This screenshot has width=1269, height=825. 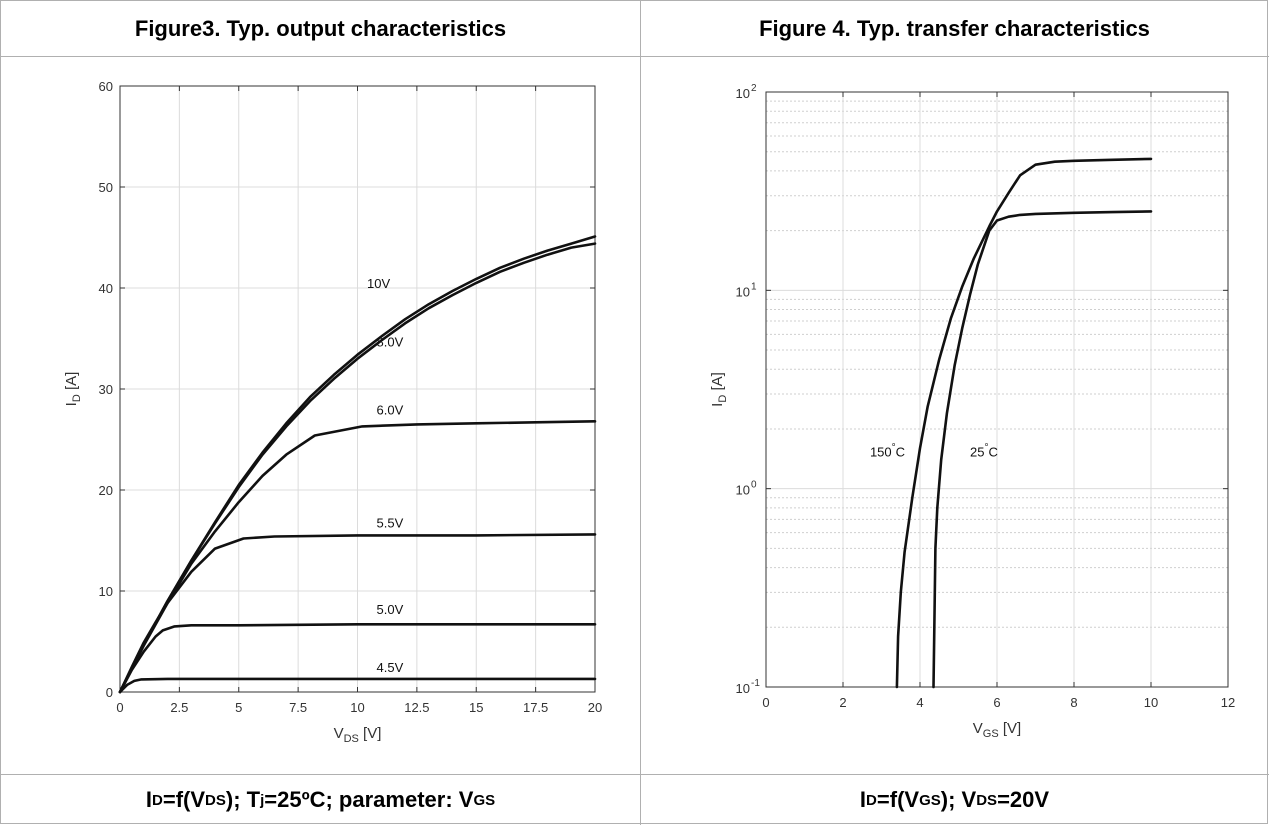 I want to click on x-tick-label: 7.5, so click(x=298, y=707).